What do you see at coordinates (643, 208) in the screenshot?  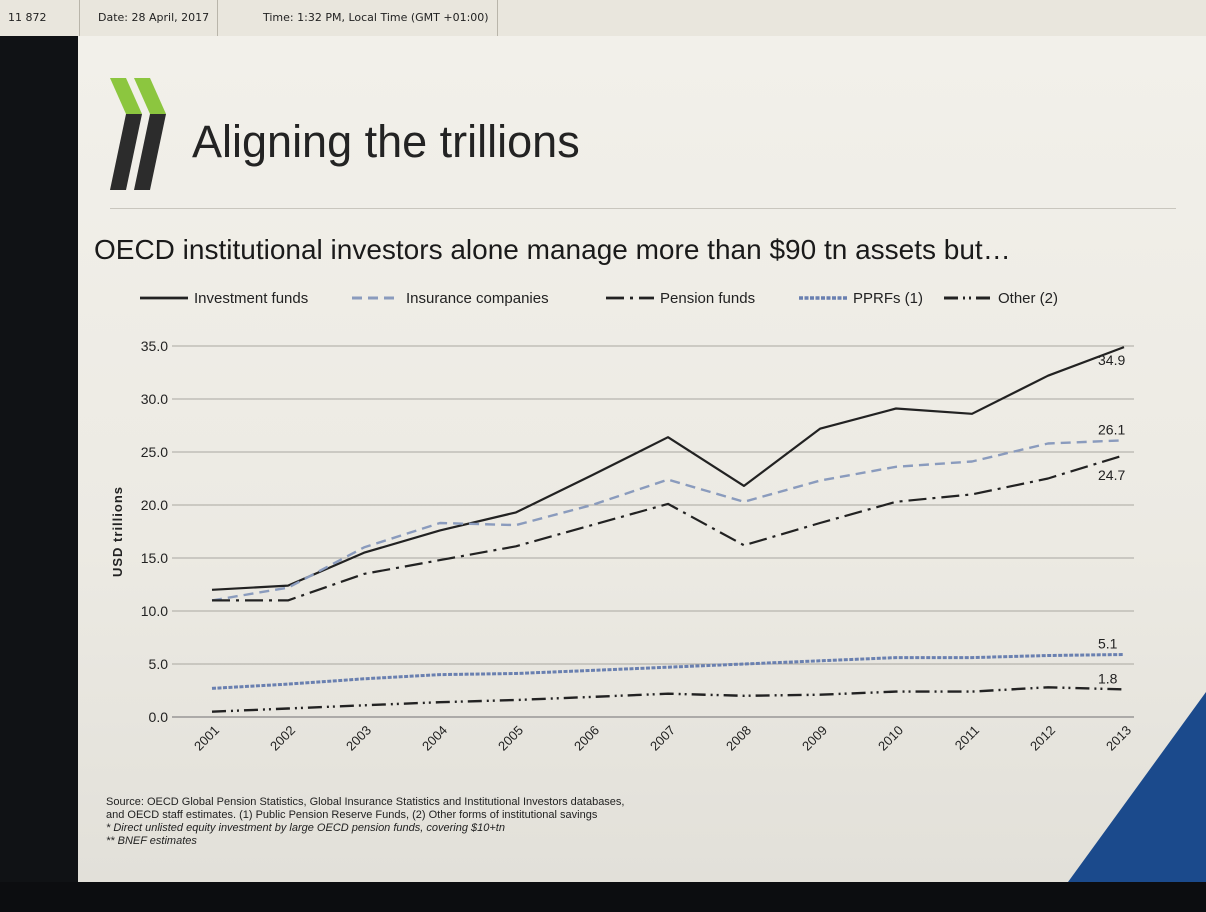 I see `title-divider` at bounding box center [643, 208].